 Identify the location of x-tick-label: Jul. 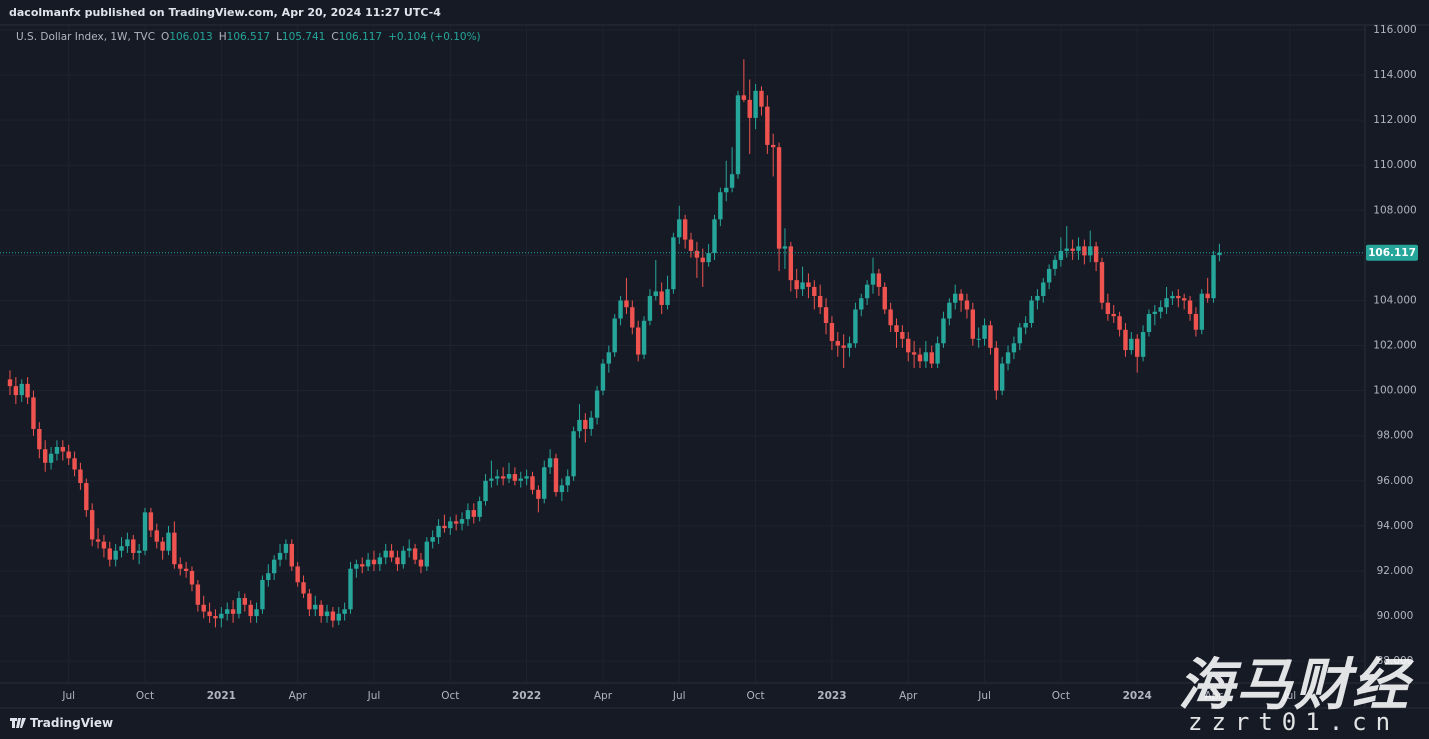
(679, 696).